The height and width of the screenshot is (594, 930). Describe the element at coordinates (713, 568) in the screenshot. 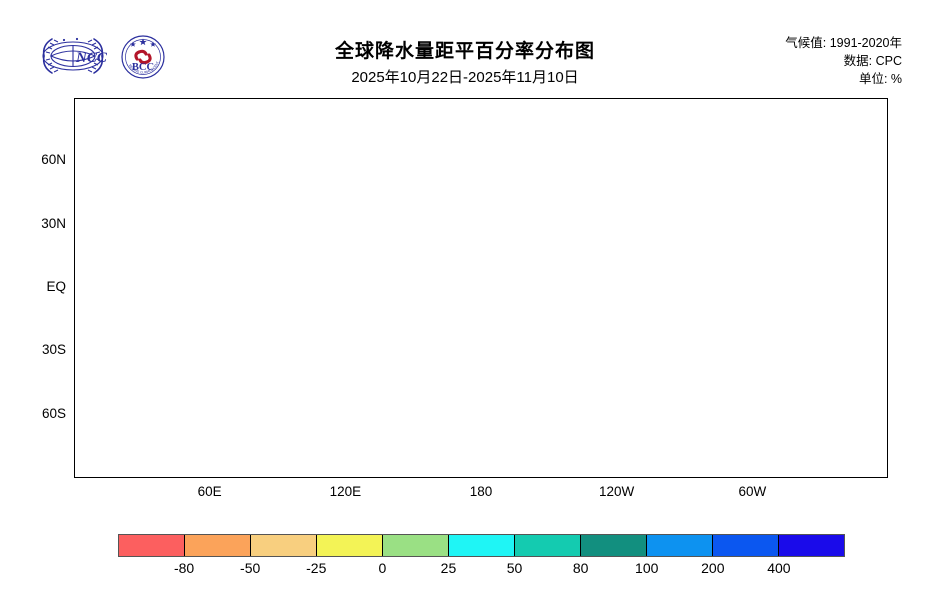

I see `colorbar-tick-200: 200` at that location.